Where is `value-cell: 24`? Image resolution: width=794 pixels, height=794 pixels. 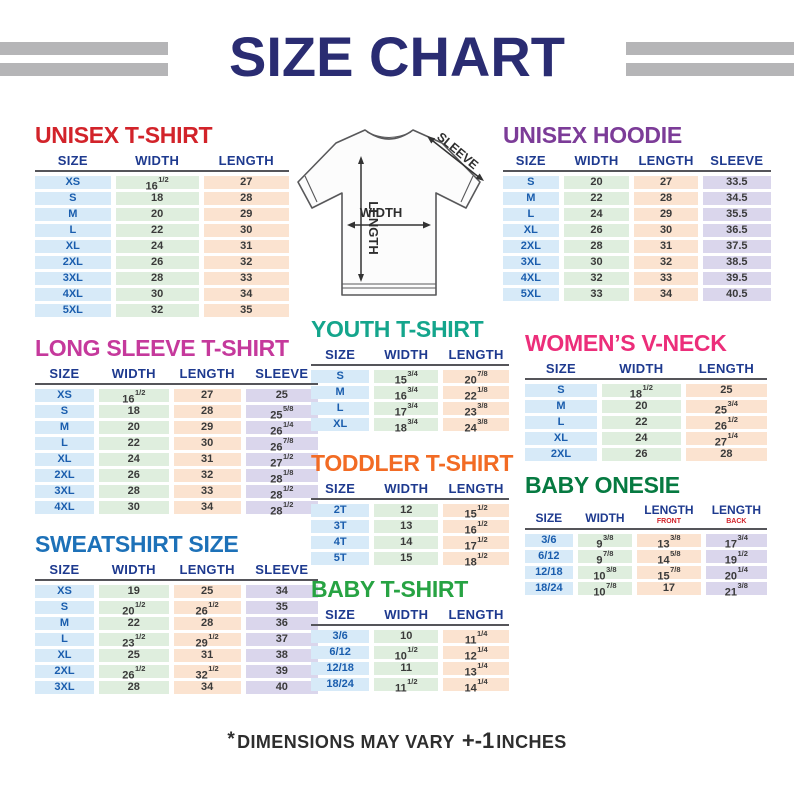 value-cell: 24 is located at coordinates (596, 214).